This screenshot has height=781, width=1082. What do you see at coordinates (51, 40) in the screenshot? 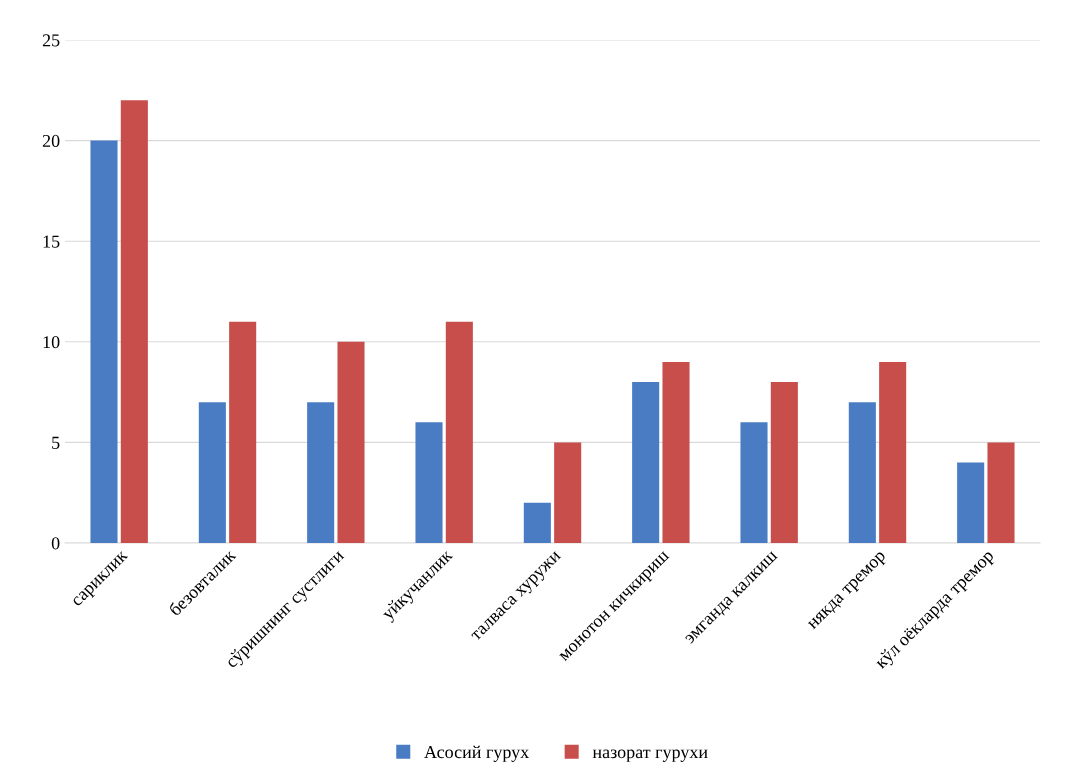
I see `y-tick-label: 25` at bounding box center [51, 40].